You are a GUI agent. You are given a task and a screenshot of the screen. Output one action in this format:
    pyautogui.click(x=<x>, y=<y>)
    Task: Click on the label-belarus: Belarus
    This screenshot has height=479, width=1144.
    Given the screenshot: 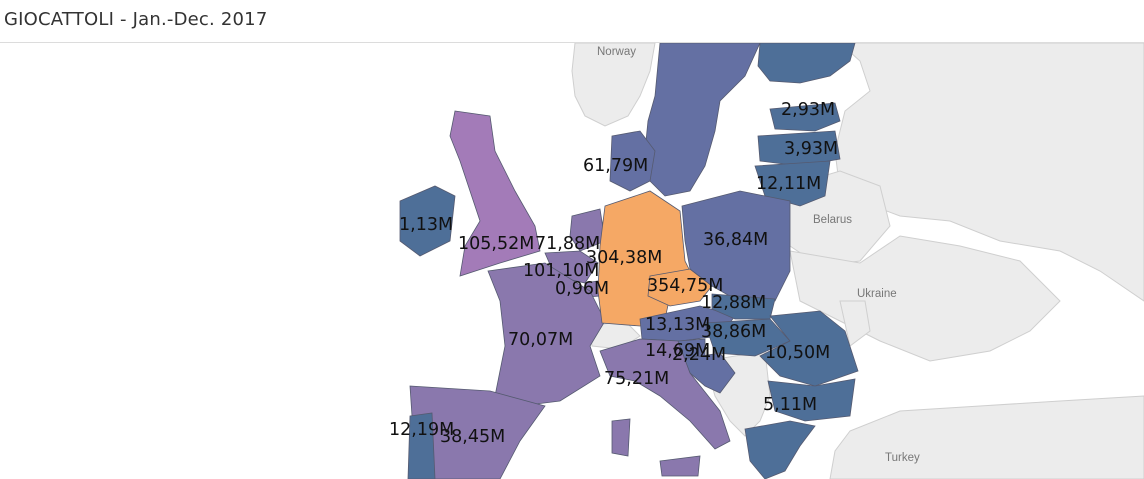 What is the action you would take?
    pyautogui.click(x=832, y=220)
    